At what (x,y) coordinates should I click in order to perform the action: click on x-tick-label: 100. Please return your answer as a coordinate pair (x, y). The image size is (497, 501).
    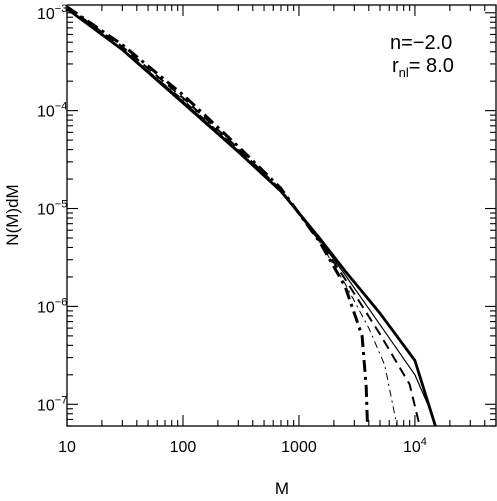
    Looking at the image, I should click on (183, 447).